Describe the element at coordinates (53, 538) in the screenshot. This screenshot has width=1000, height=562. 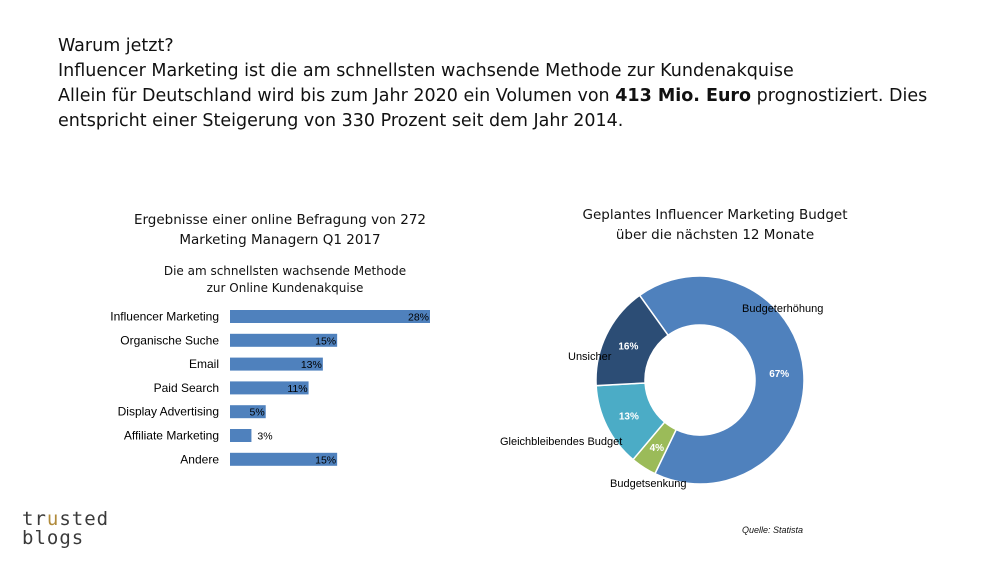
I see `logo-line-2: blogs` at that location.